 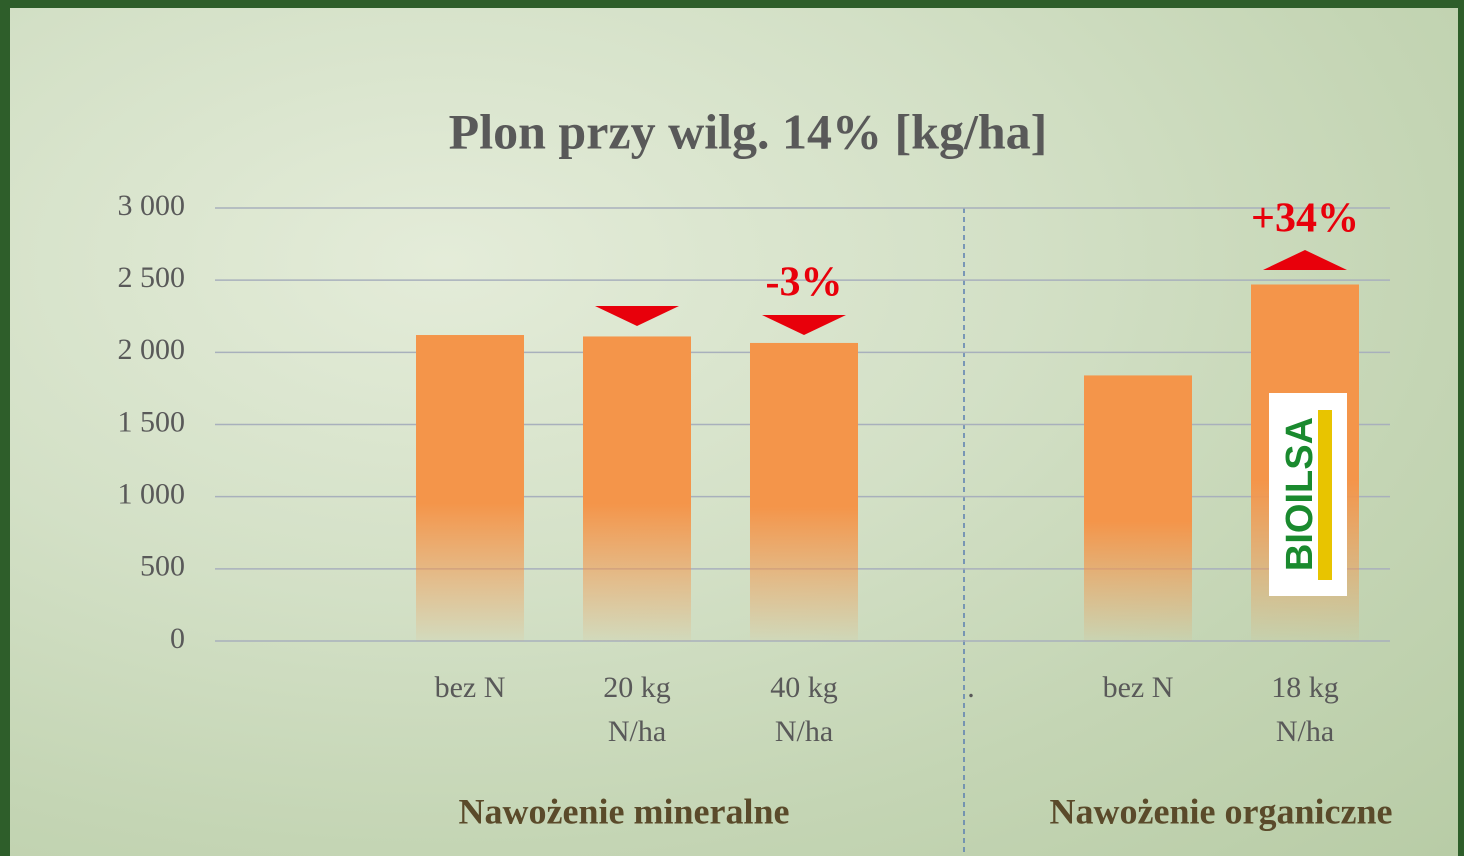 What do you see at coordinates (152, 494) in the screenshot?
I see `y-tick-label: 1 000` at bounding box center [152, 494].